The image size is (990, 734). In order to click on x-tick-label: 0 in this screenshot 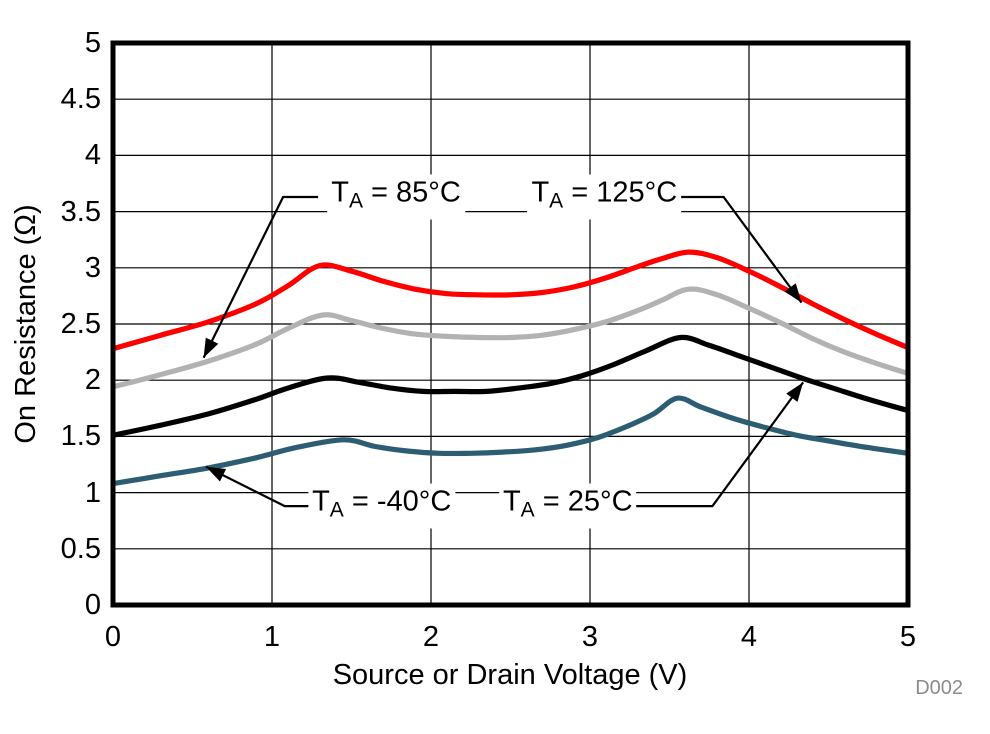, I will do `click(113, 637)`.